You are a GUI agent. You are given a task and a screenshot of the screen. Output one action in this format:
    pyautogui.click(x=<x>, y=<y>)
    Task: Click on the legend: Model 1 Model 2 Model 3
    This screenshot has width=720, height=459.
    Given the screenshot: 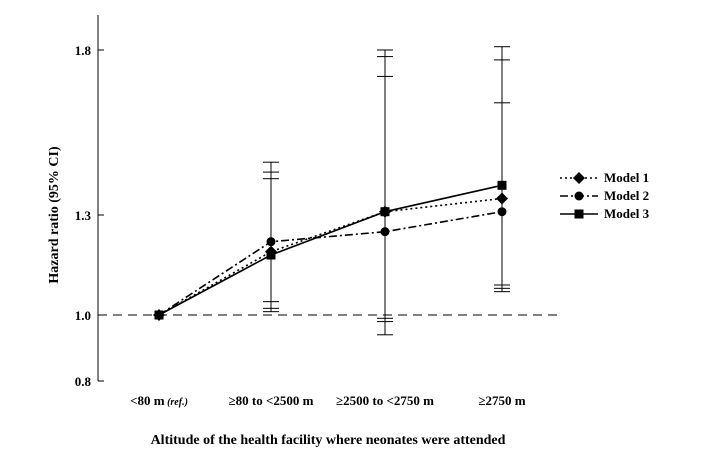 What is the action you would take?
    pyautogui.click(x=605, y=195)
    